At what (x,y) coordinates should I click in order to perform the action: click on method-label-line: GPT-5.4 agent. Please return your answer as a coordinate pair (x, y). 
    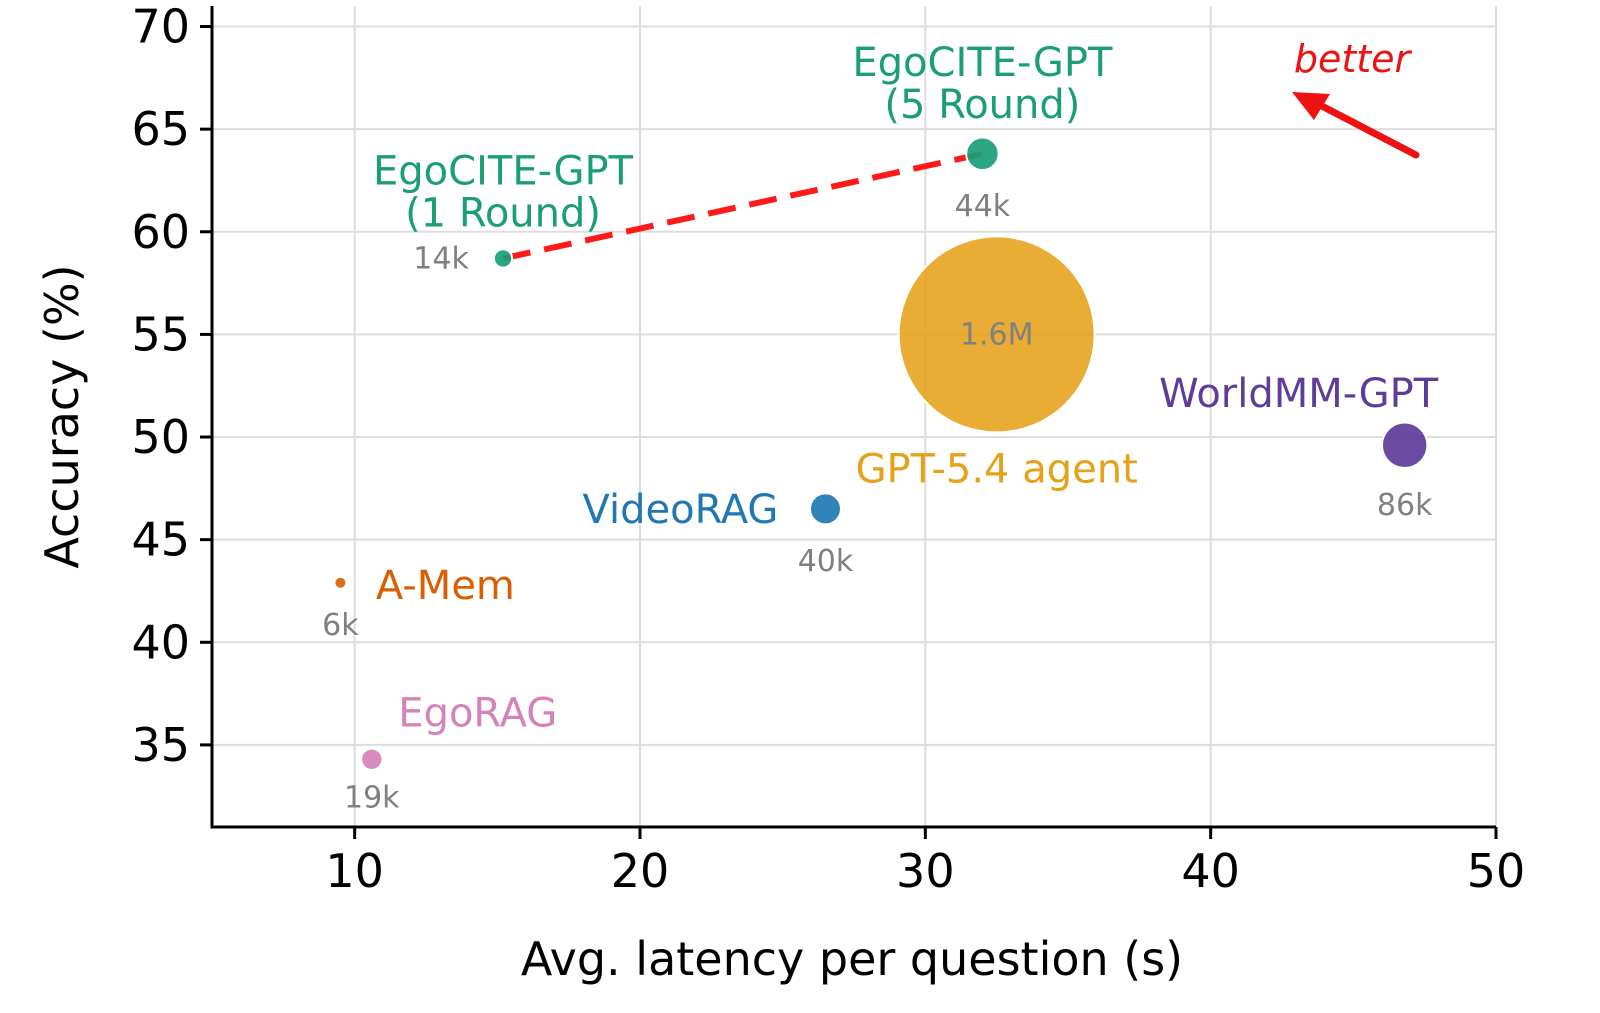
    Looking at the image, I should click on (997, 469).